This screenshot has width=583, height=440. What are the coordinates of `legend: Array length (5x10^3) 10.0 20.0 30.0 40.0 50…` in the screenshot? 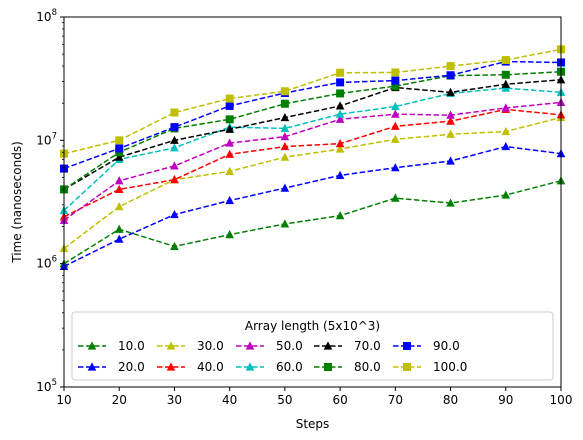 It's located at (312, 346).